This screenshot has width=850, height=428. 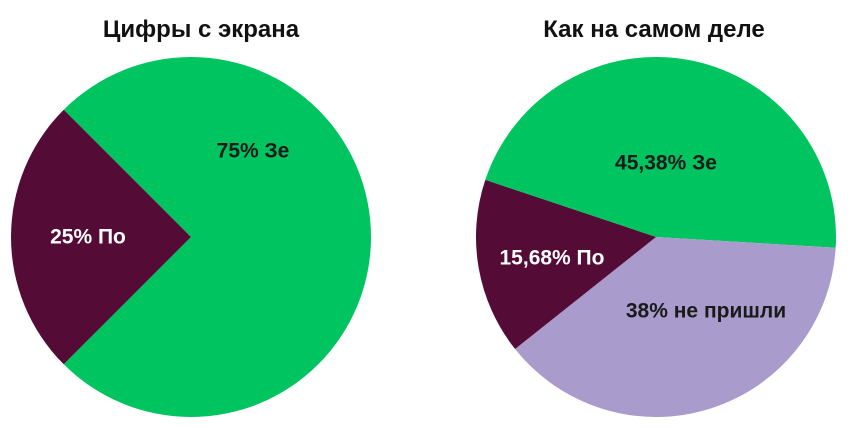 I want to click on right-slice-label-0: 45,38% Зе, so click(x=666, y=163).